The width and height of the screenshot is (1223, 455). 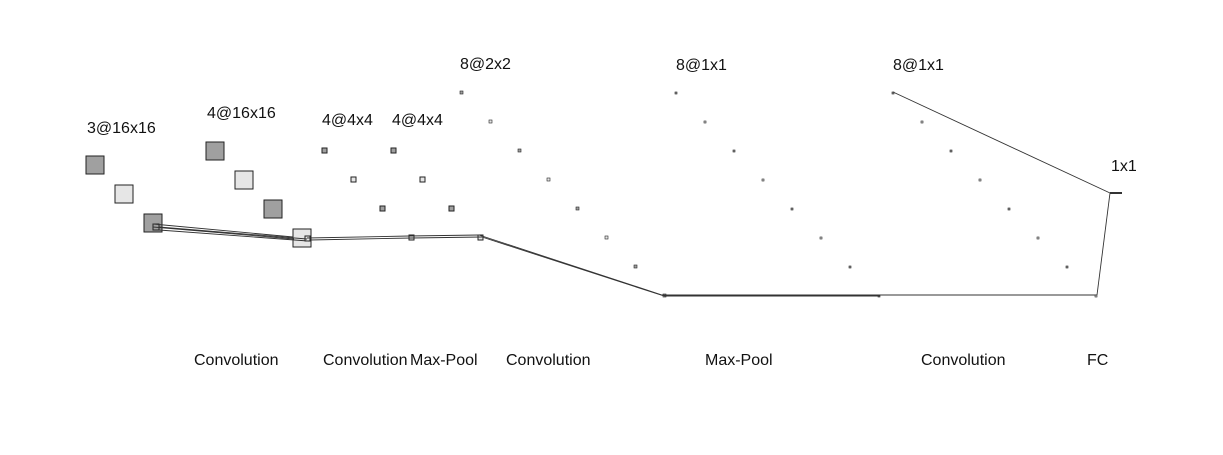 What do you see at coordinates (548, 360) in the screenshot?
I see `operation-label-convolution-3: Convolution` at bounding box center [548, 360].